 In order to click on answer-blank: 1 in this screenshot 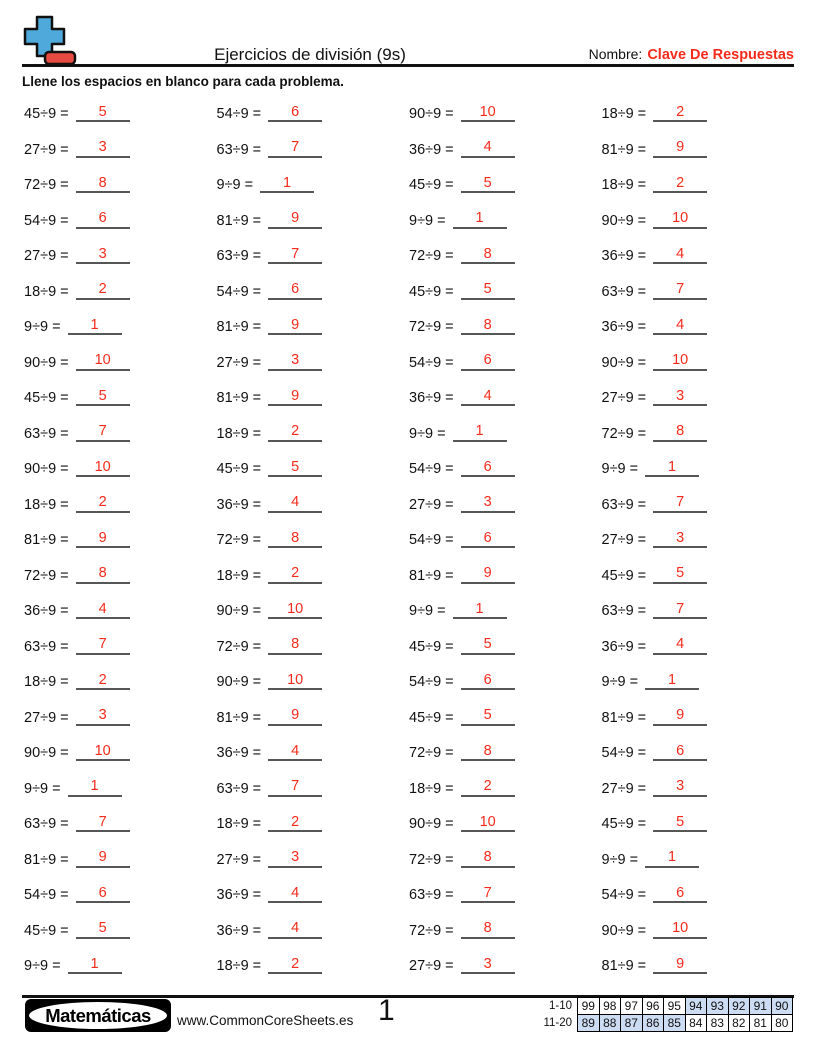, I will do `click(94, 965)`.